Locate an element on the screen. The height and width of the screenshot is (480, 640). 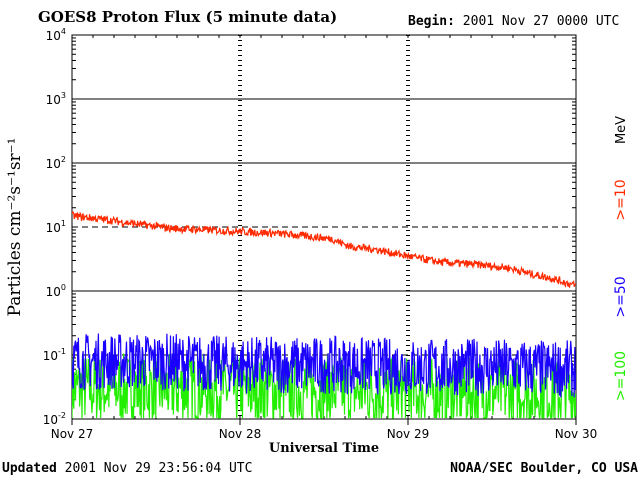
y-axis-title: Particles cm⁻²s⁻¹sr⁻¹ is located at coordinates (15, 227).